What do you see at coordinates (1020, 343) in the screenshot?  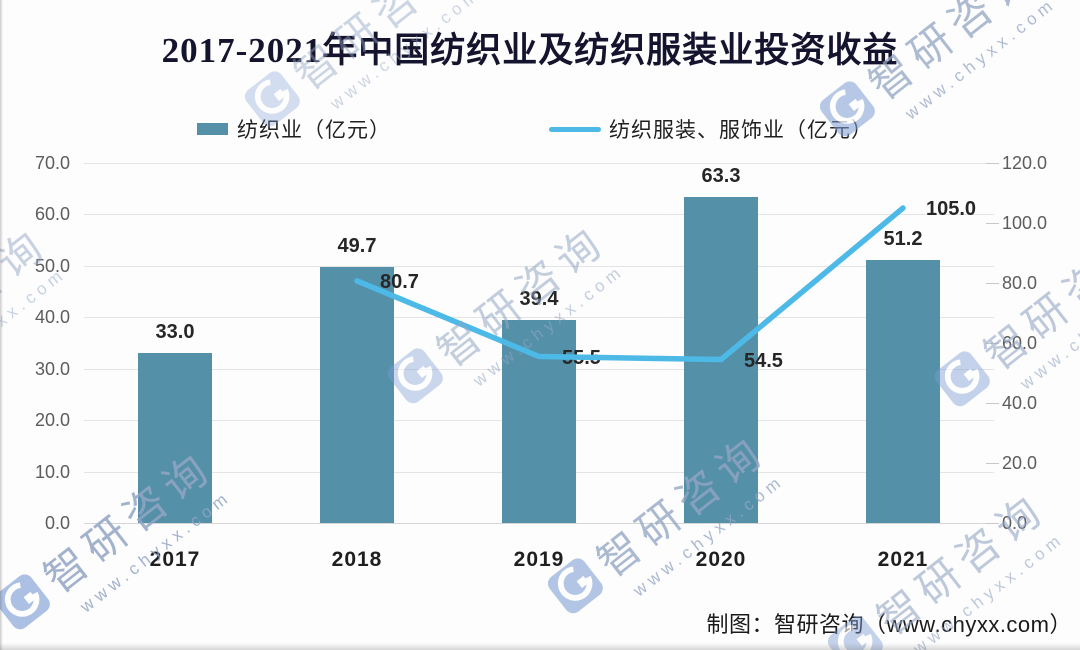 I see `y-axis-right-tick: 60.0` at bounding box center [1020, 343].